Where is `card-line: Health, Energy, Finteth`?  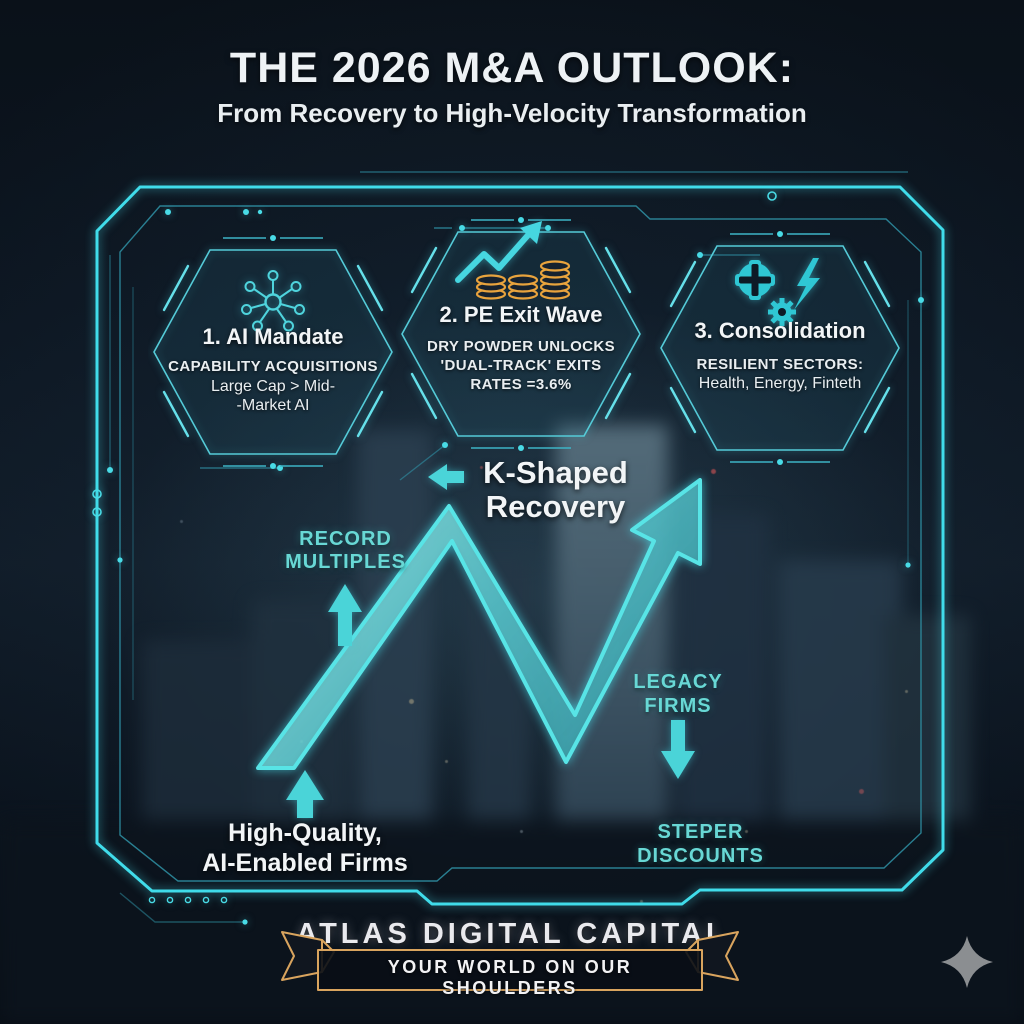
card-line: Health, Energy, Finteth is located at coordinates (780, 383).